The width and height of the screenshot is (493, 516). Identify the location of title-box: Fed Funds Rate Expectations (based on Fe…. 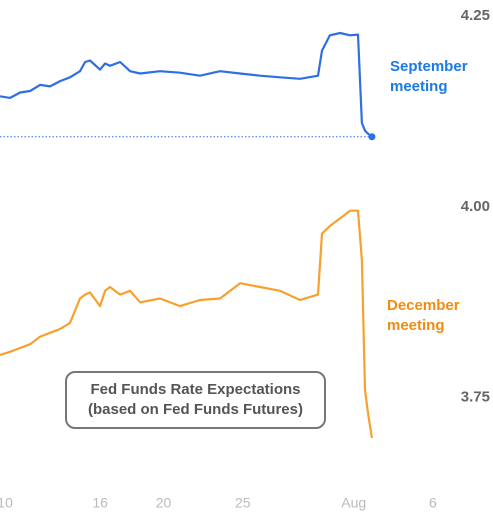
(195, 400).